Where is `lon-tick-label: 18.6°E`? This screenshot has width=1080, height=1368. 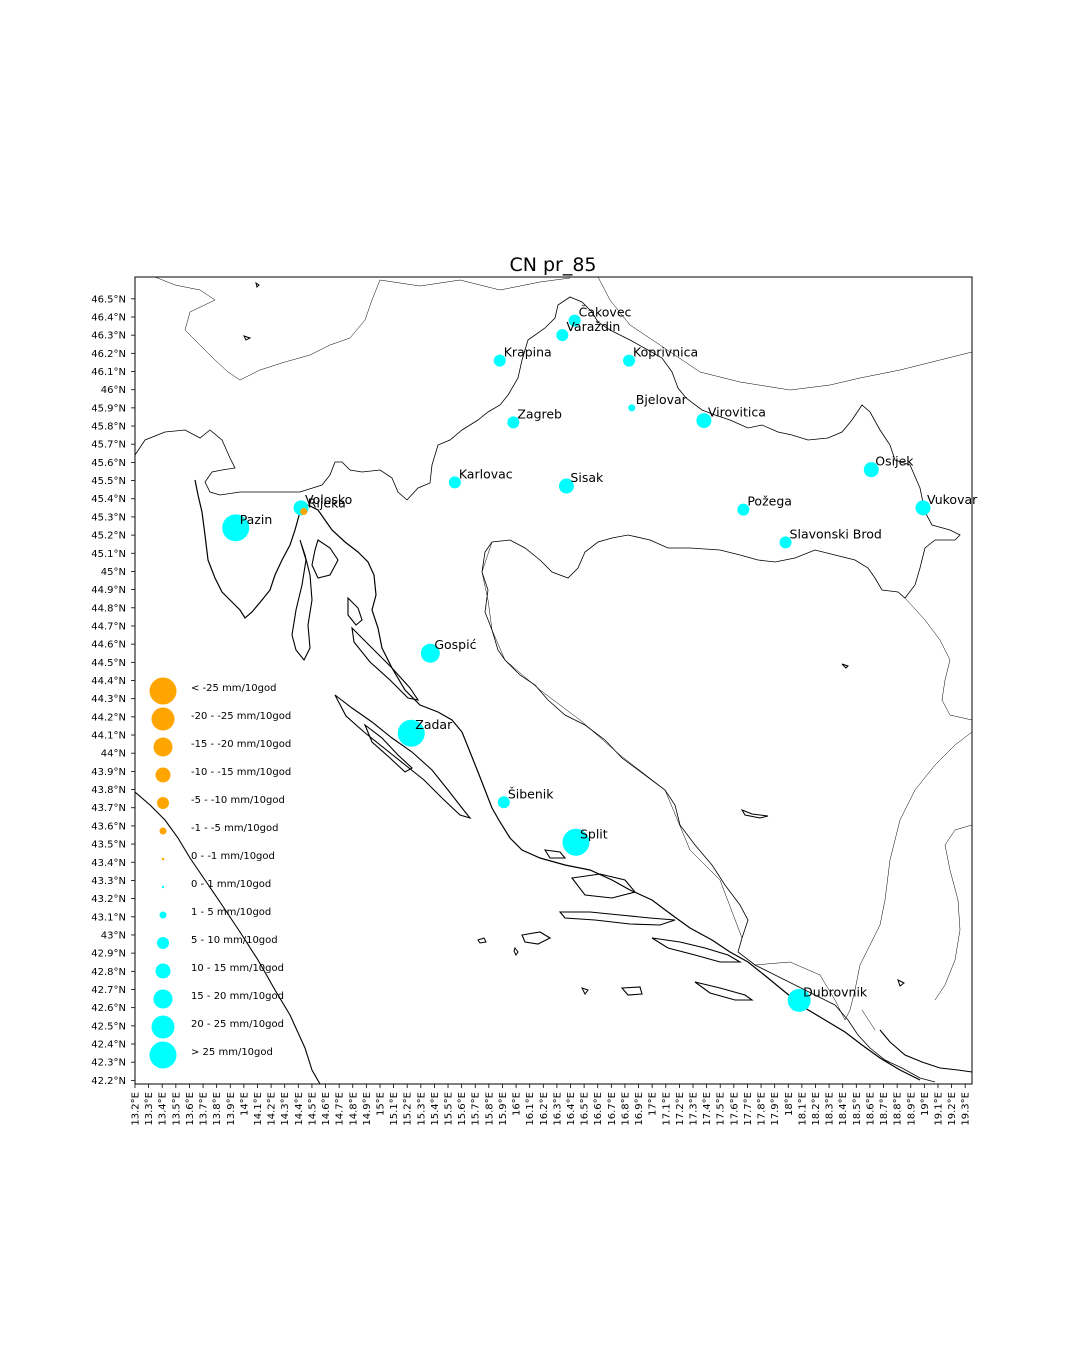
lon-tick-label: 18.6°E is located at coordinates (870, 1109).